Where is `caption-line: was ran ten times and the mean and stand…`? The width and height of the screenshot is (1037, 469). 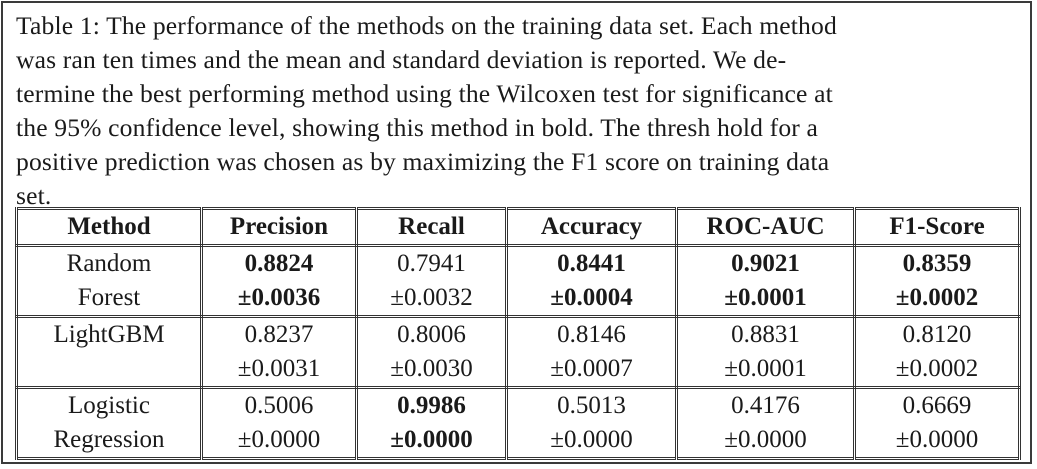 caption-line: was ran ten times and the mean and stand… is located at coordinates (401, 59).